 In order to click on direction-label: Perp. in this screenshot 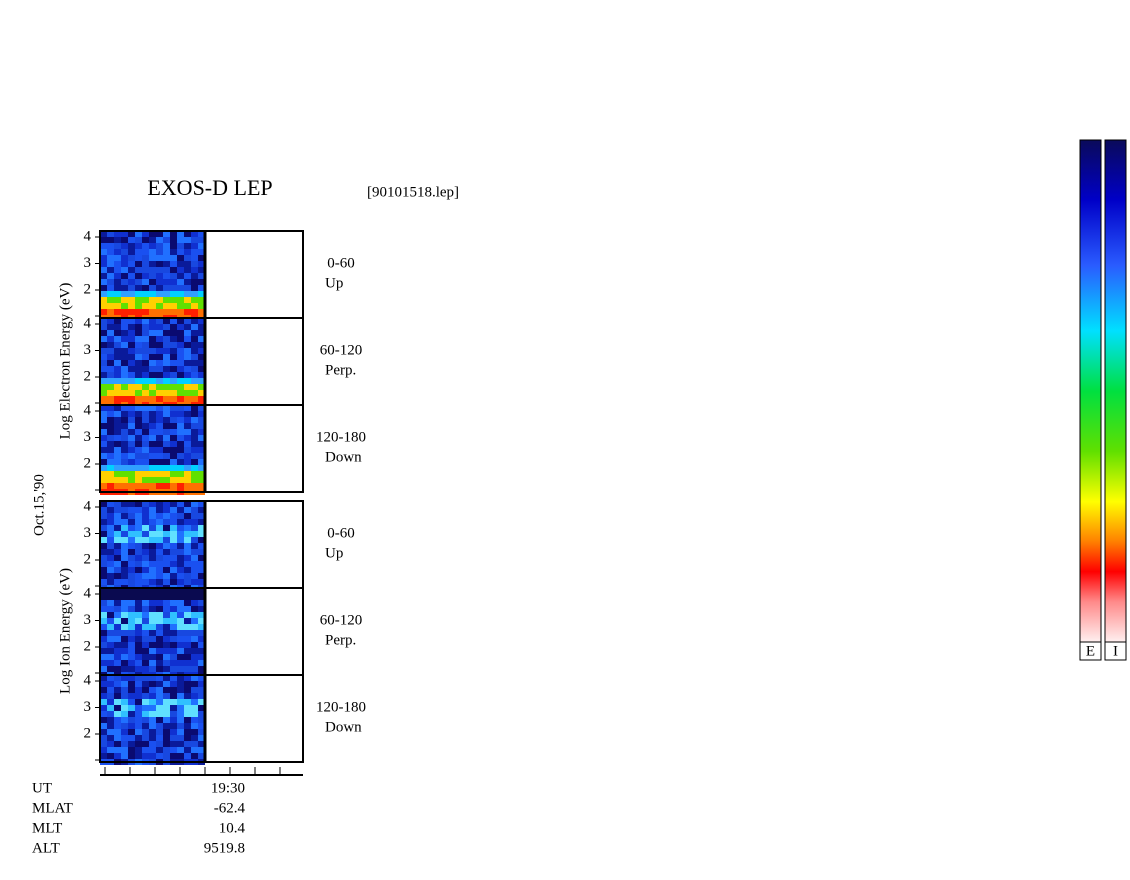, I will do `click(340, 370)`.